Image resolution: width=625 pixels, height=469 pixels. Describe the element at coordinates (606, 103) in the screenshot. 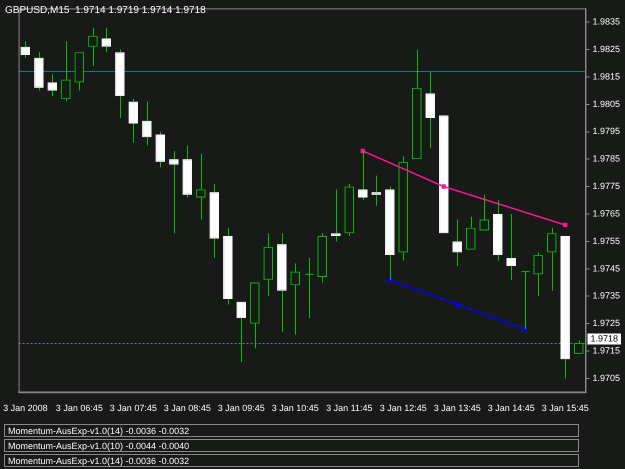

I see `y-tick-label: 1.9805` at that location.